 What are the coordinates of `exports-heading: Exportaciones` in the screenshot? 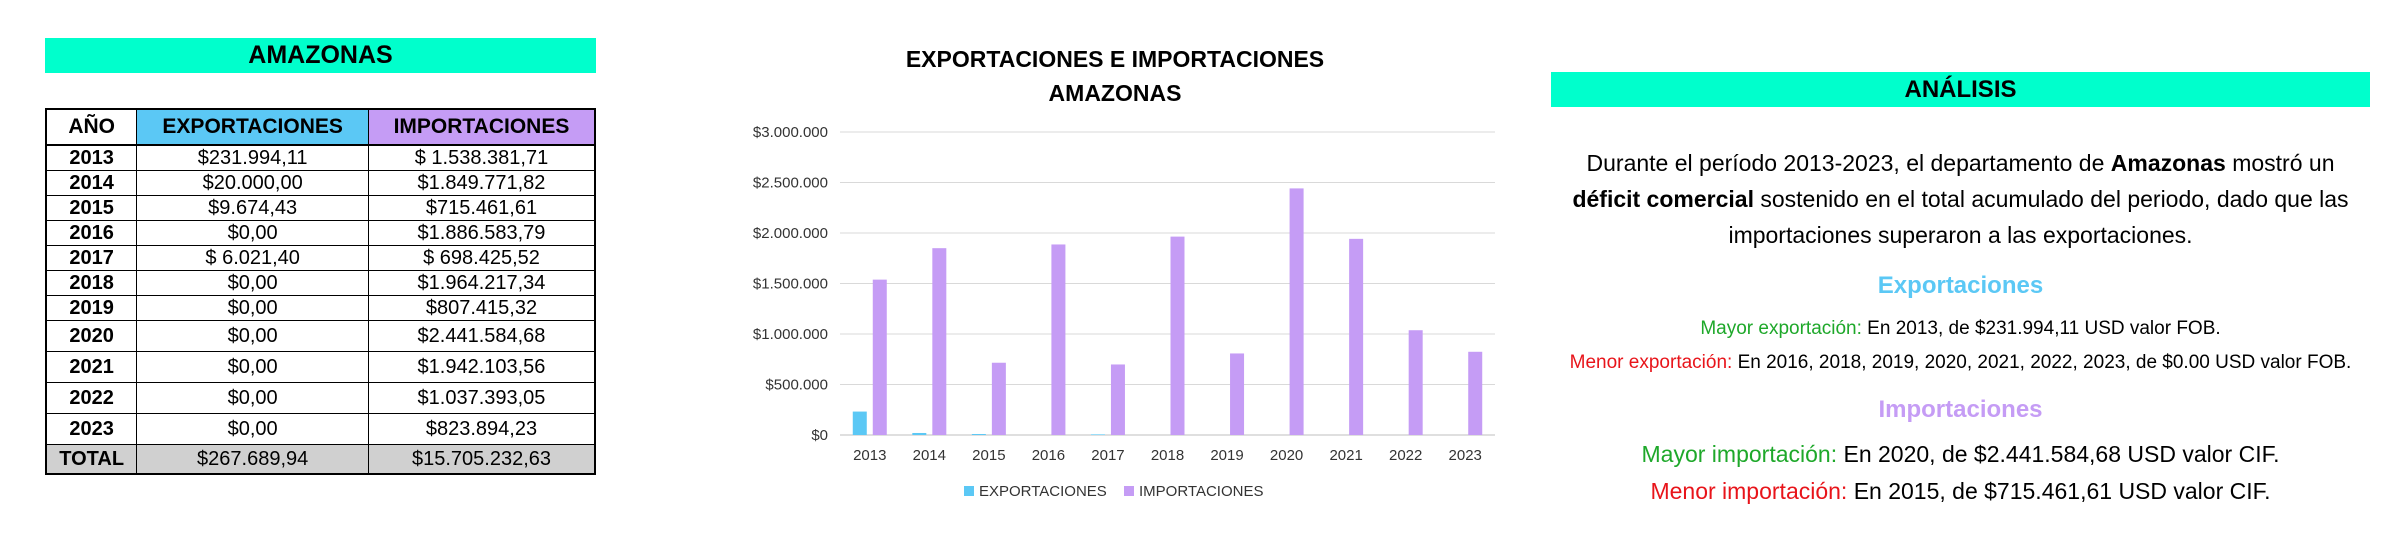 It's located at (1960, 285).